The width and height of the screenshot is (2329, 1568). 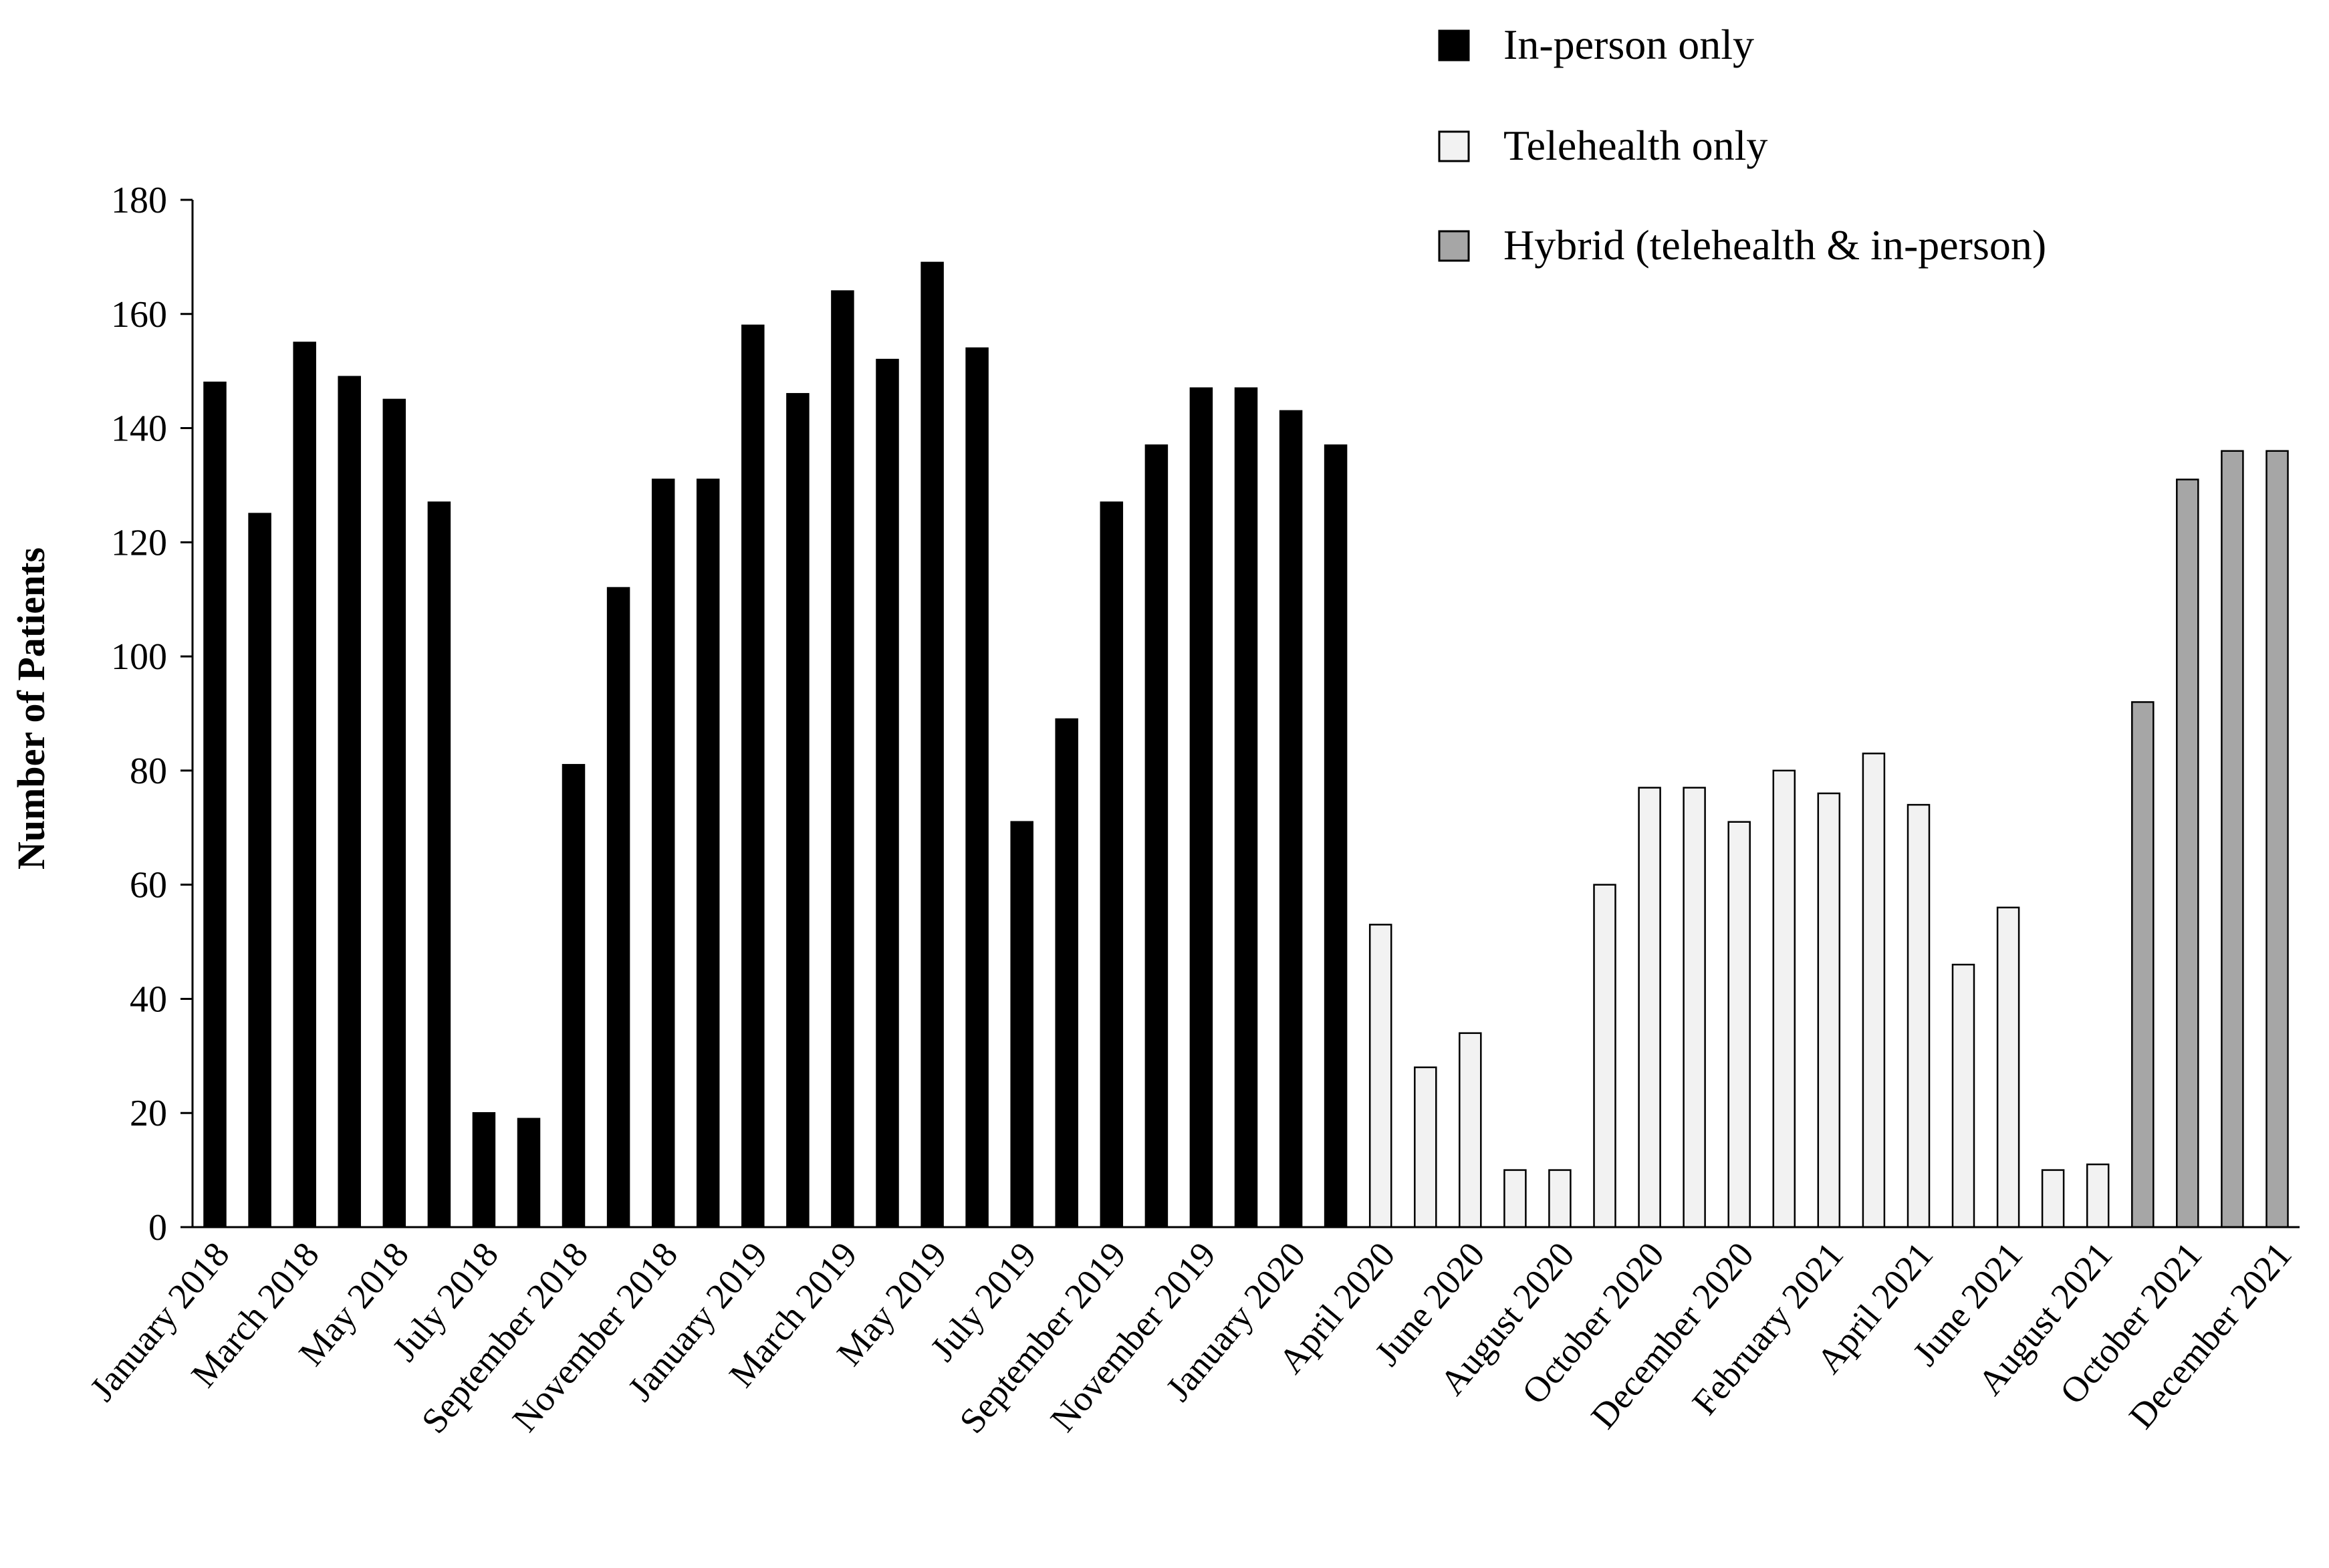 I want to click on y-axis: 0 20 40 60 80 100 120 140 160 180, so click(x=152, y=715).